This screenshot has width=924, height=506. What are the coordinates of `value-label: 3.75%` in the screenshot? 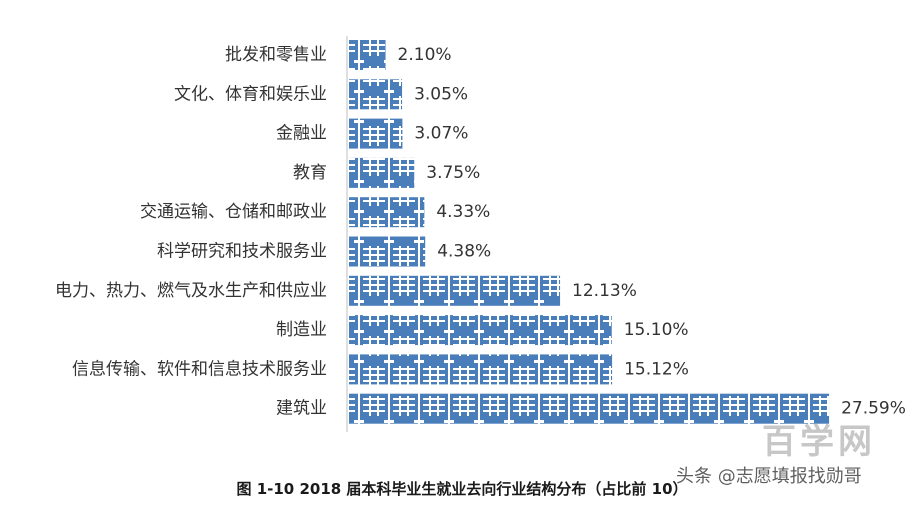 It's located at (453, 173).